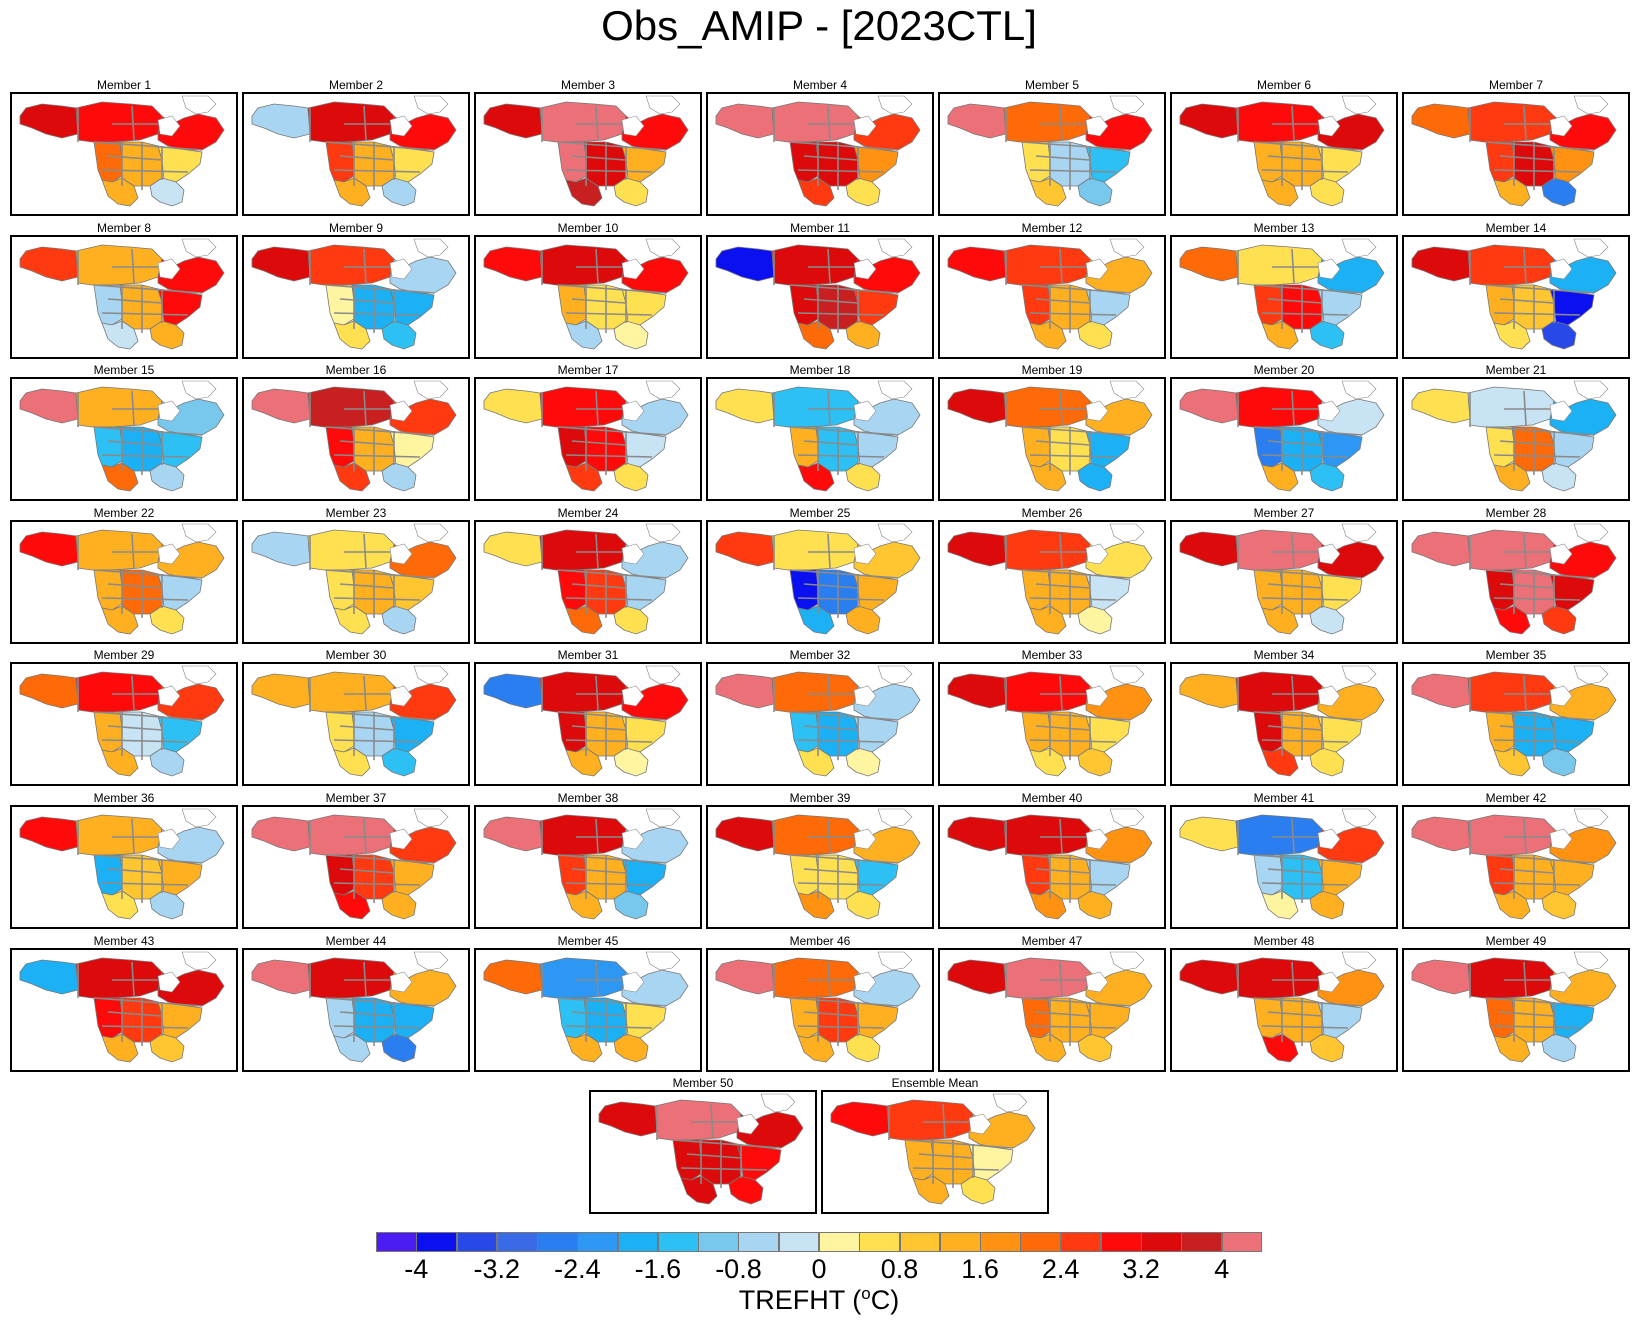 Image resolution: width=1638 pixels, height=1320 pixels. Describe the element at coordinates (1052, 719) in the screenshot. I see `map-panel: Member 33` at that location.